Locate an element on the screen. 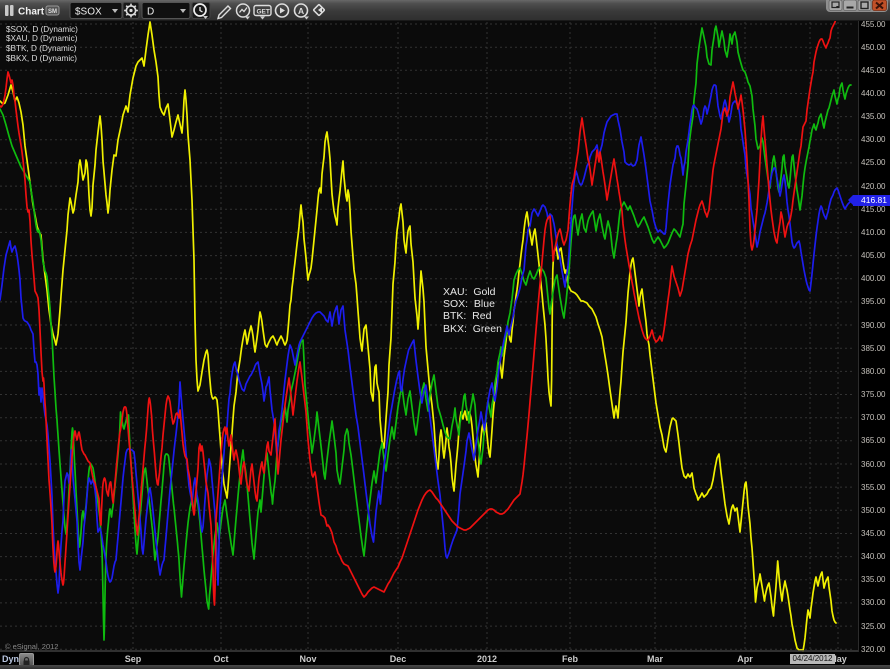 The width and height of the screenshot is (890, 669). svg-text: A is located at coordinates (301, 11).